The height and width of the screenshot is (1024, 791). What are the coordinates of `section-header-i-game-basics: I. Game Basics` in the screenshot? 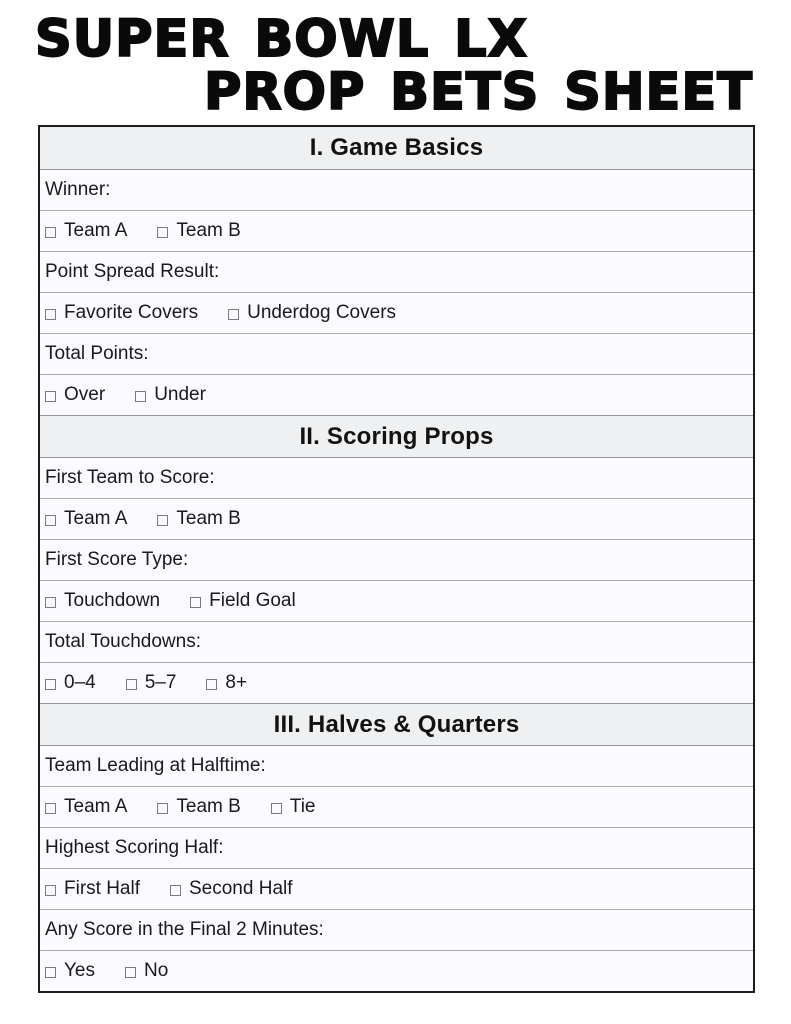 It's located at (396, 148).